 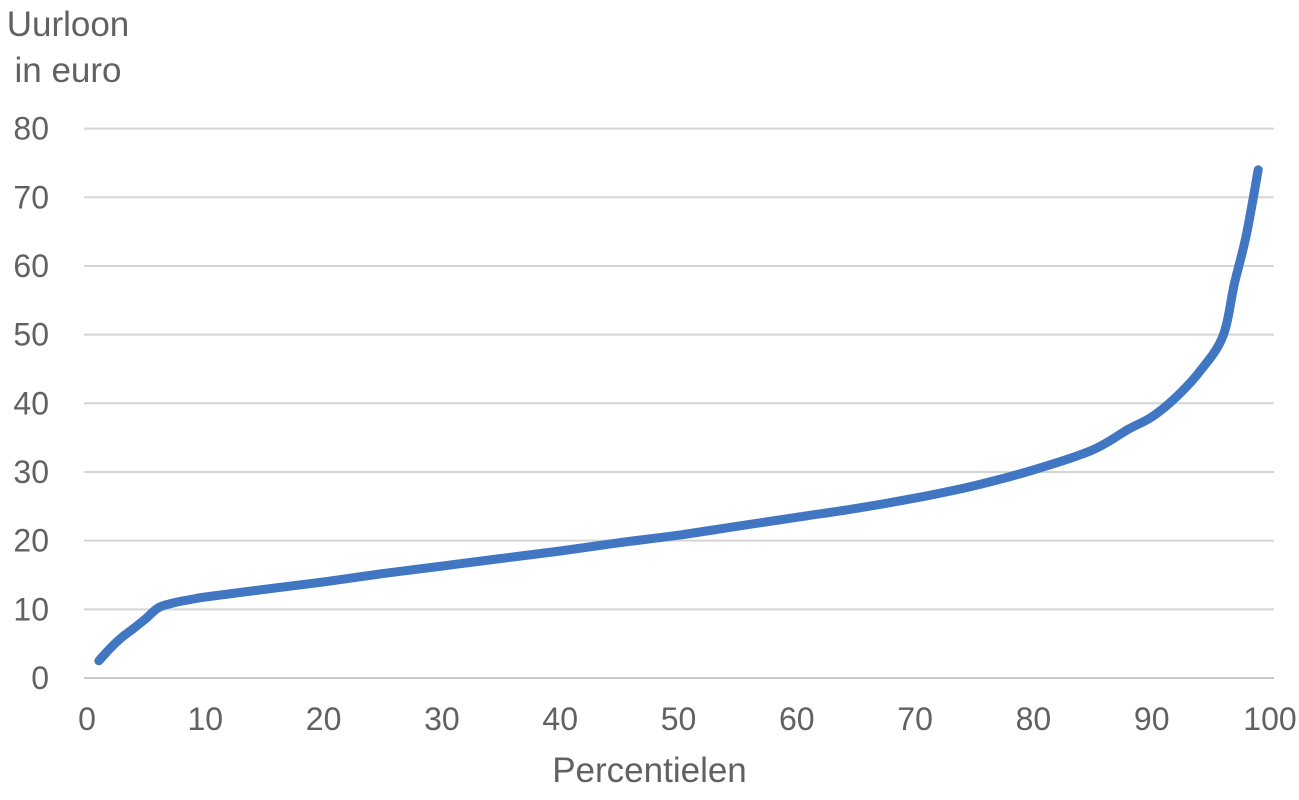 What do you see at coordinates (560, 719) in the screenshot?
I see `x-tick-label: 40` at bounding box center [560, 719].